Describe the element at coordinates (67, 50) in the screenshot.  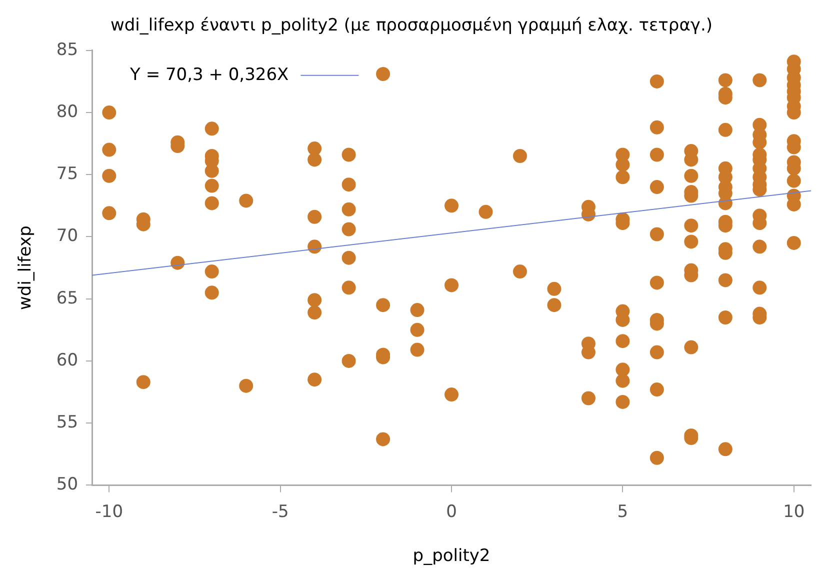
I see `y-tick-label: 85` at that location.